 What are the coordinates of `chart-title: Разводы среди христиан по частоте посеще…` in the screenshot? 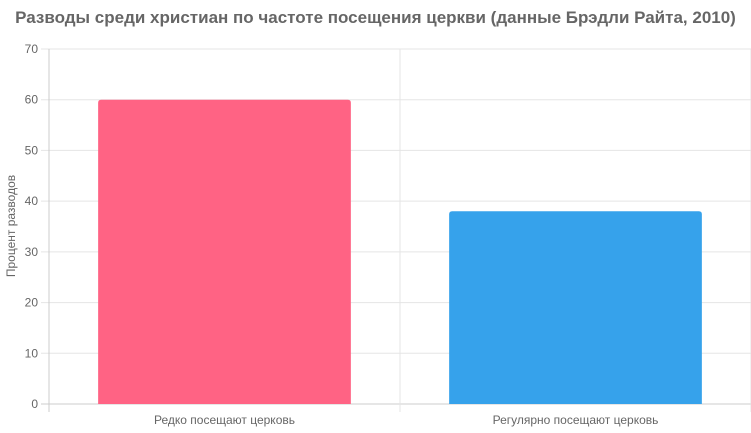 It's located at (375, 17).